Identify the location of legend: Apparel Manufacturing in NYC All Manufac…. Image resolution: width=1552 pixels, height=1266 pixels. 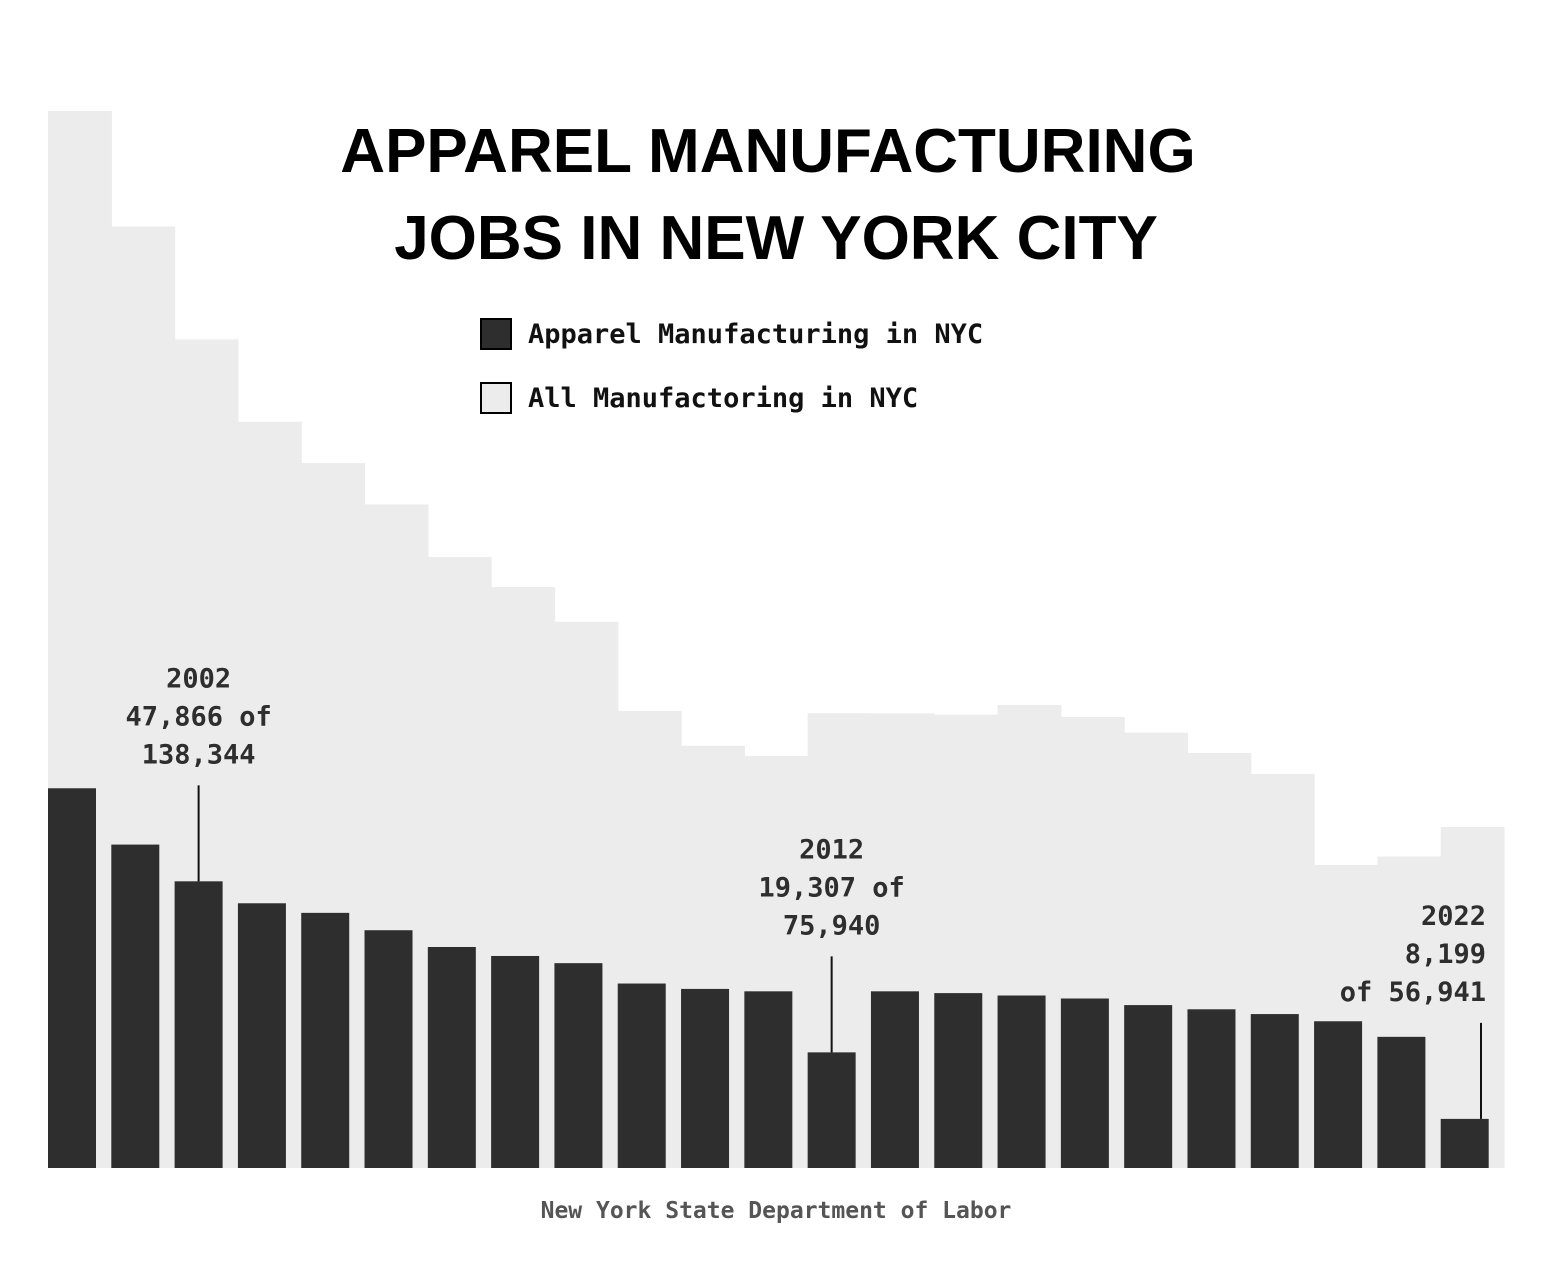
(731, 366).